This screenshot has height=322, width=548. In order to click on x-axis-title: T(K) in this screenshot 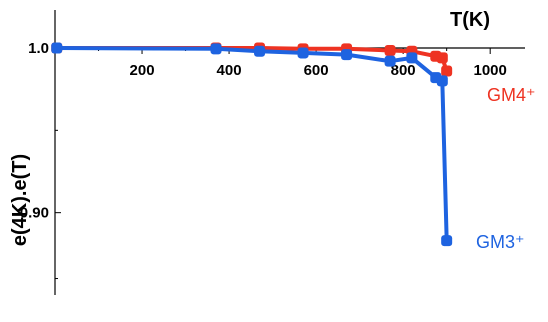, I will do `click(470, 20)`.